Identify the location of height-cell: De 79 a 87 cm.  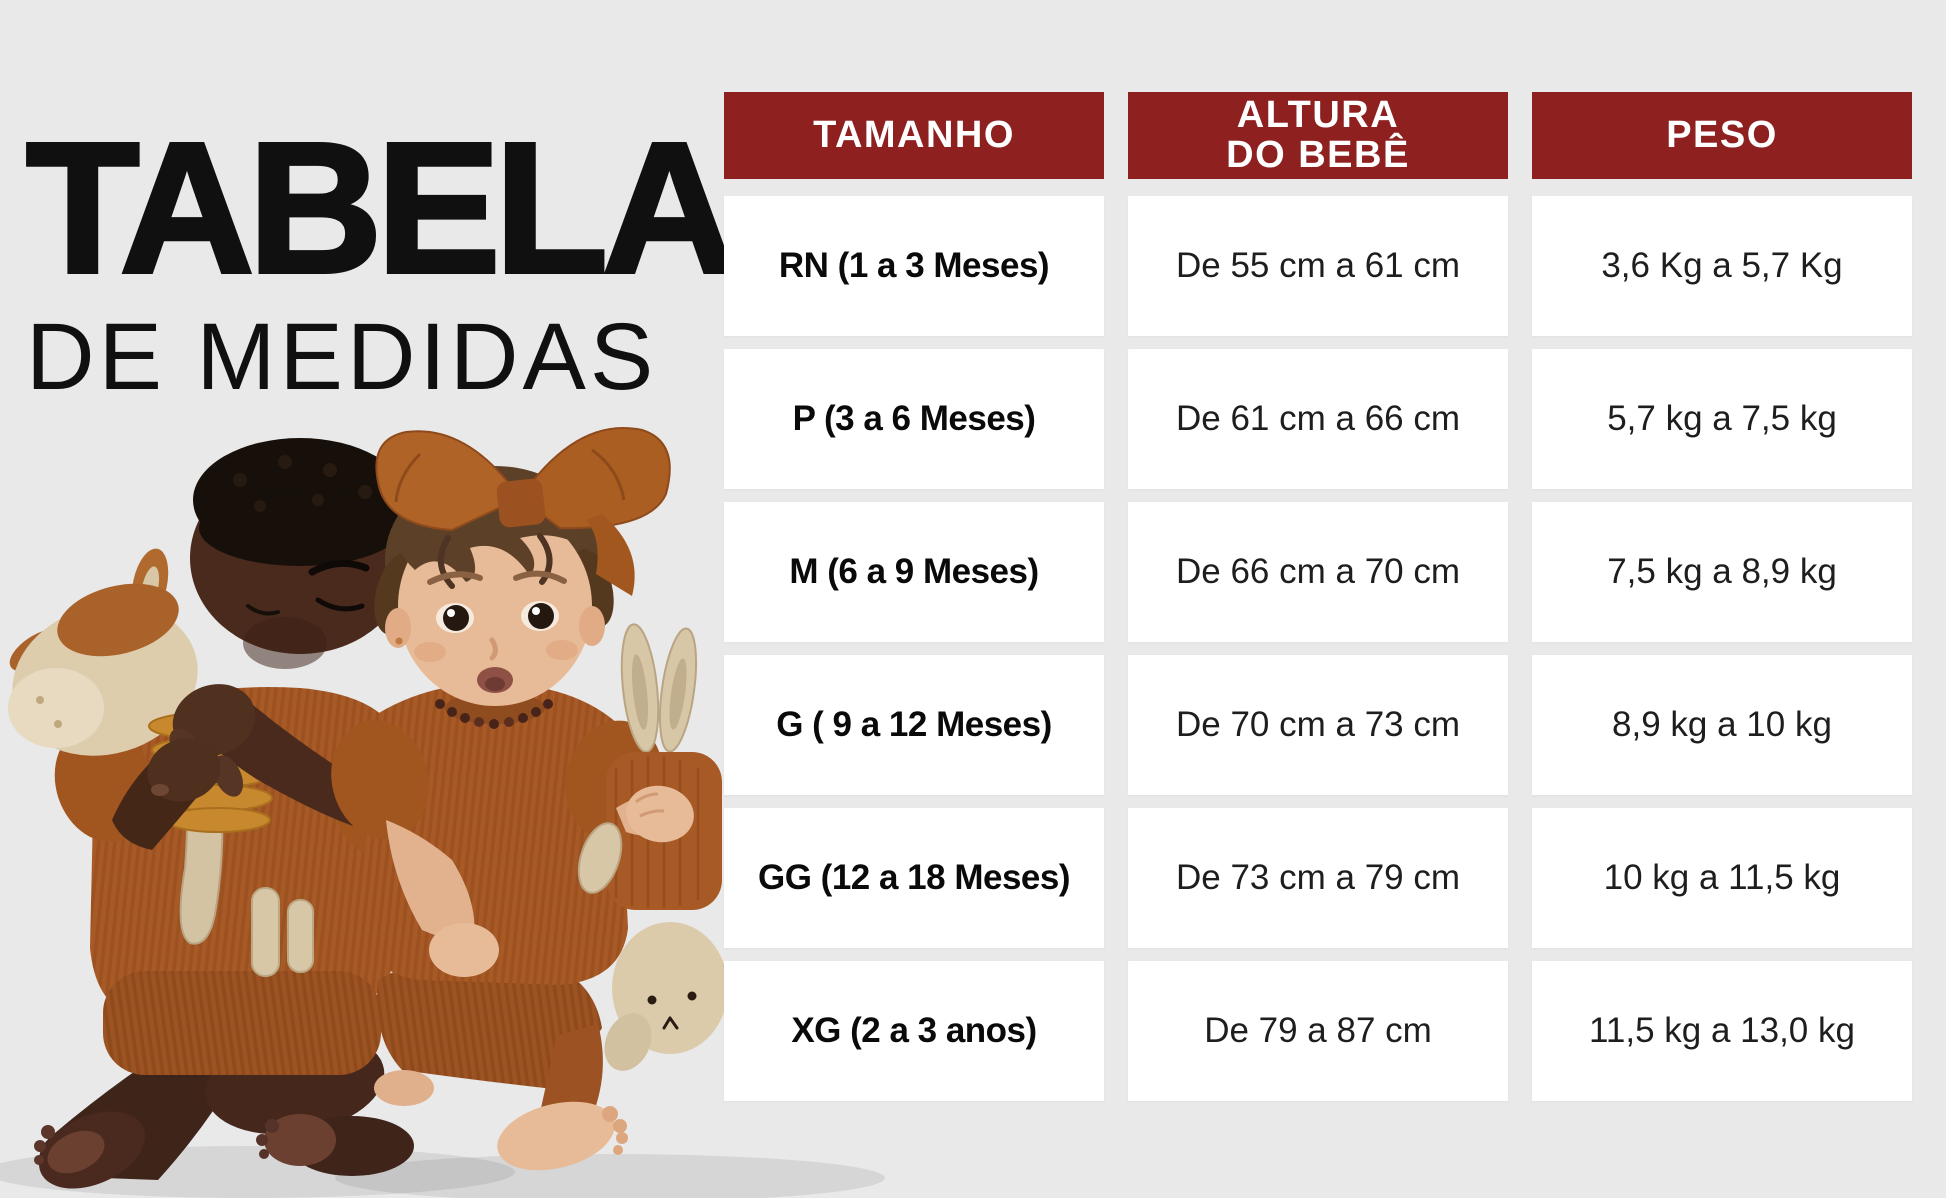
(1318, 1031).